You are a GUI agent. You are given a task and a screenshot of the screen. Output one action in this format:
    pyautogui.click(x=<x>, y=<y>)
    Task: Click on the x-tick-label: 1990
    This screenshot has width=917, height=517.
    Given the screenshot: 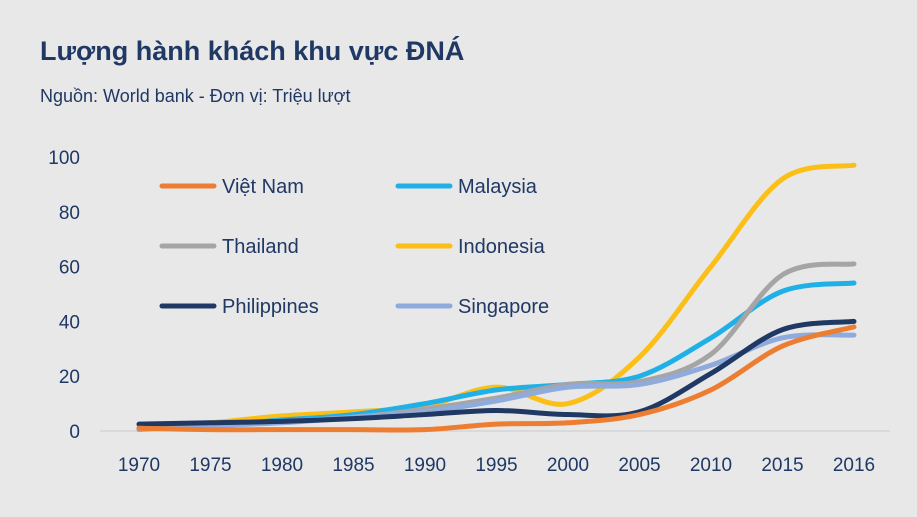 What is the action you would take?
    pyautogui.click(x=425, y=465)
    